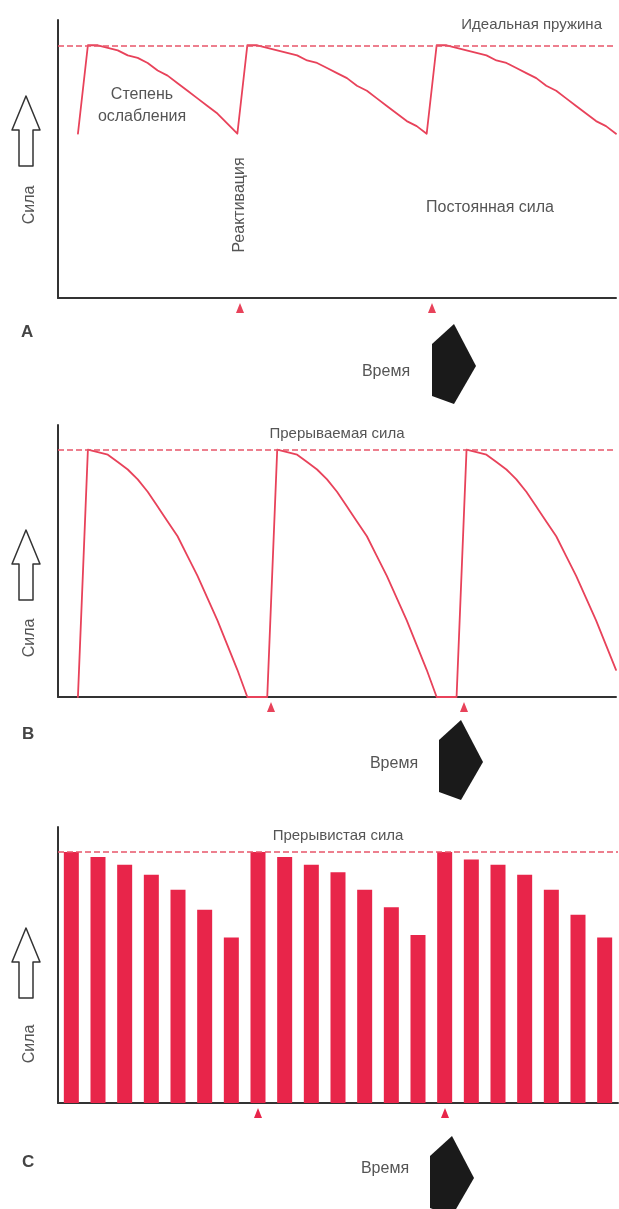 This screenshot has height=1209, width=619. What do you see at coordinates (28, 1161) in the screenshot?
I see `text: C` at bounding box center [28, 1161].